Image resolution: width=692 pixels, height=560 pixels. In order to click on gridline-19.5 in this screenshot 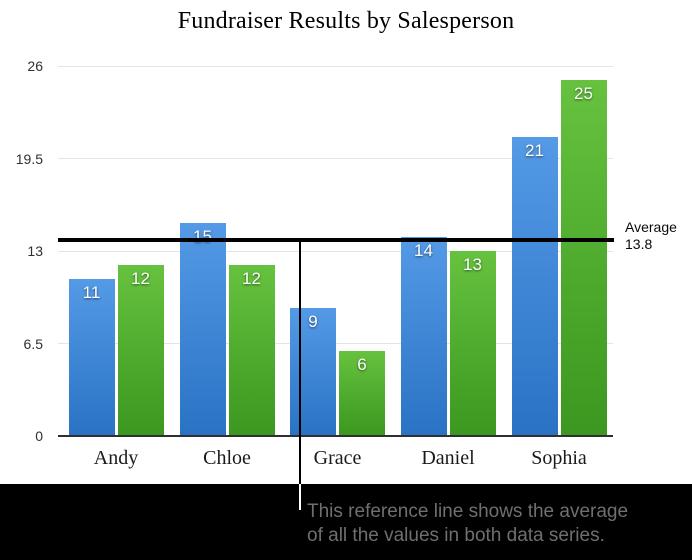, I will do `click(335, 158)`.